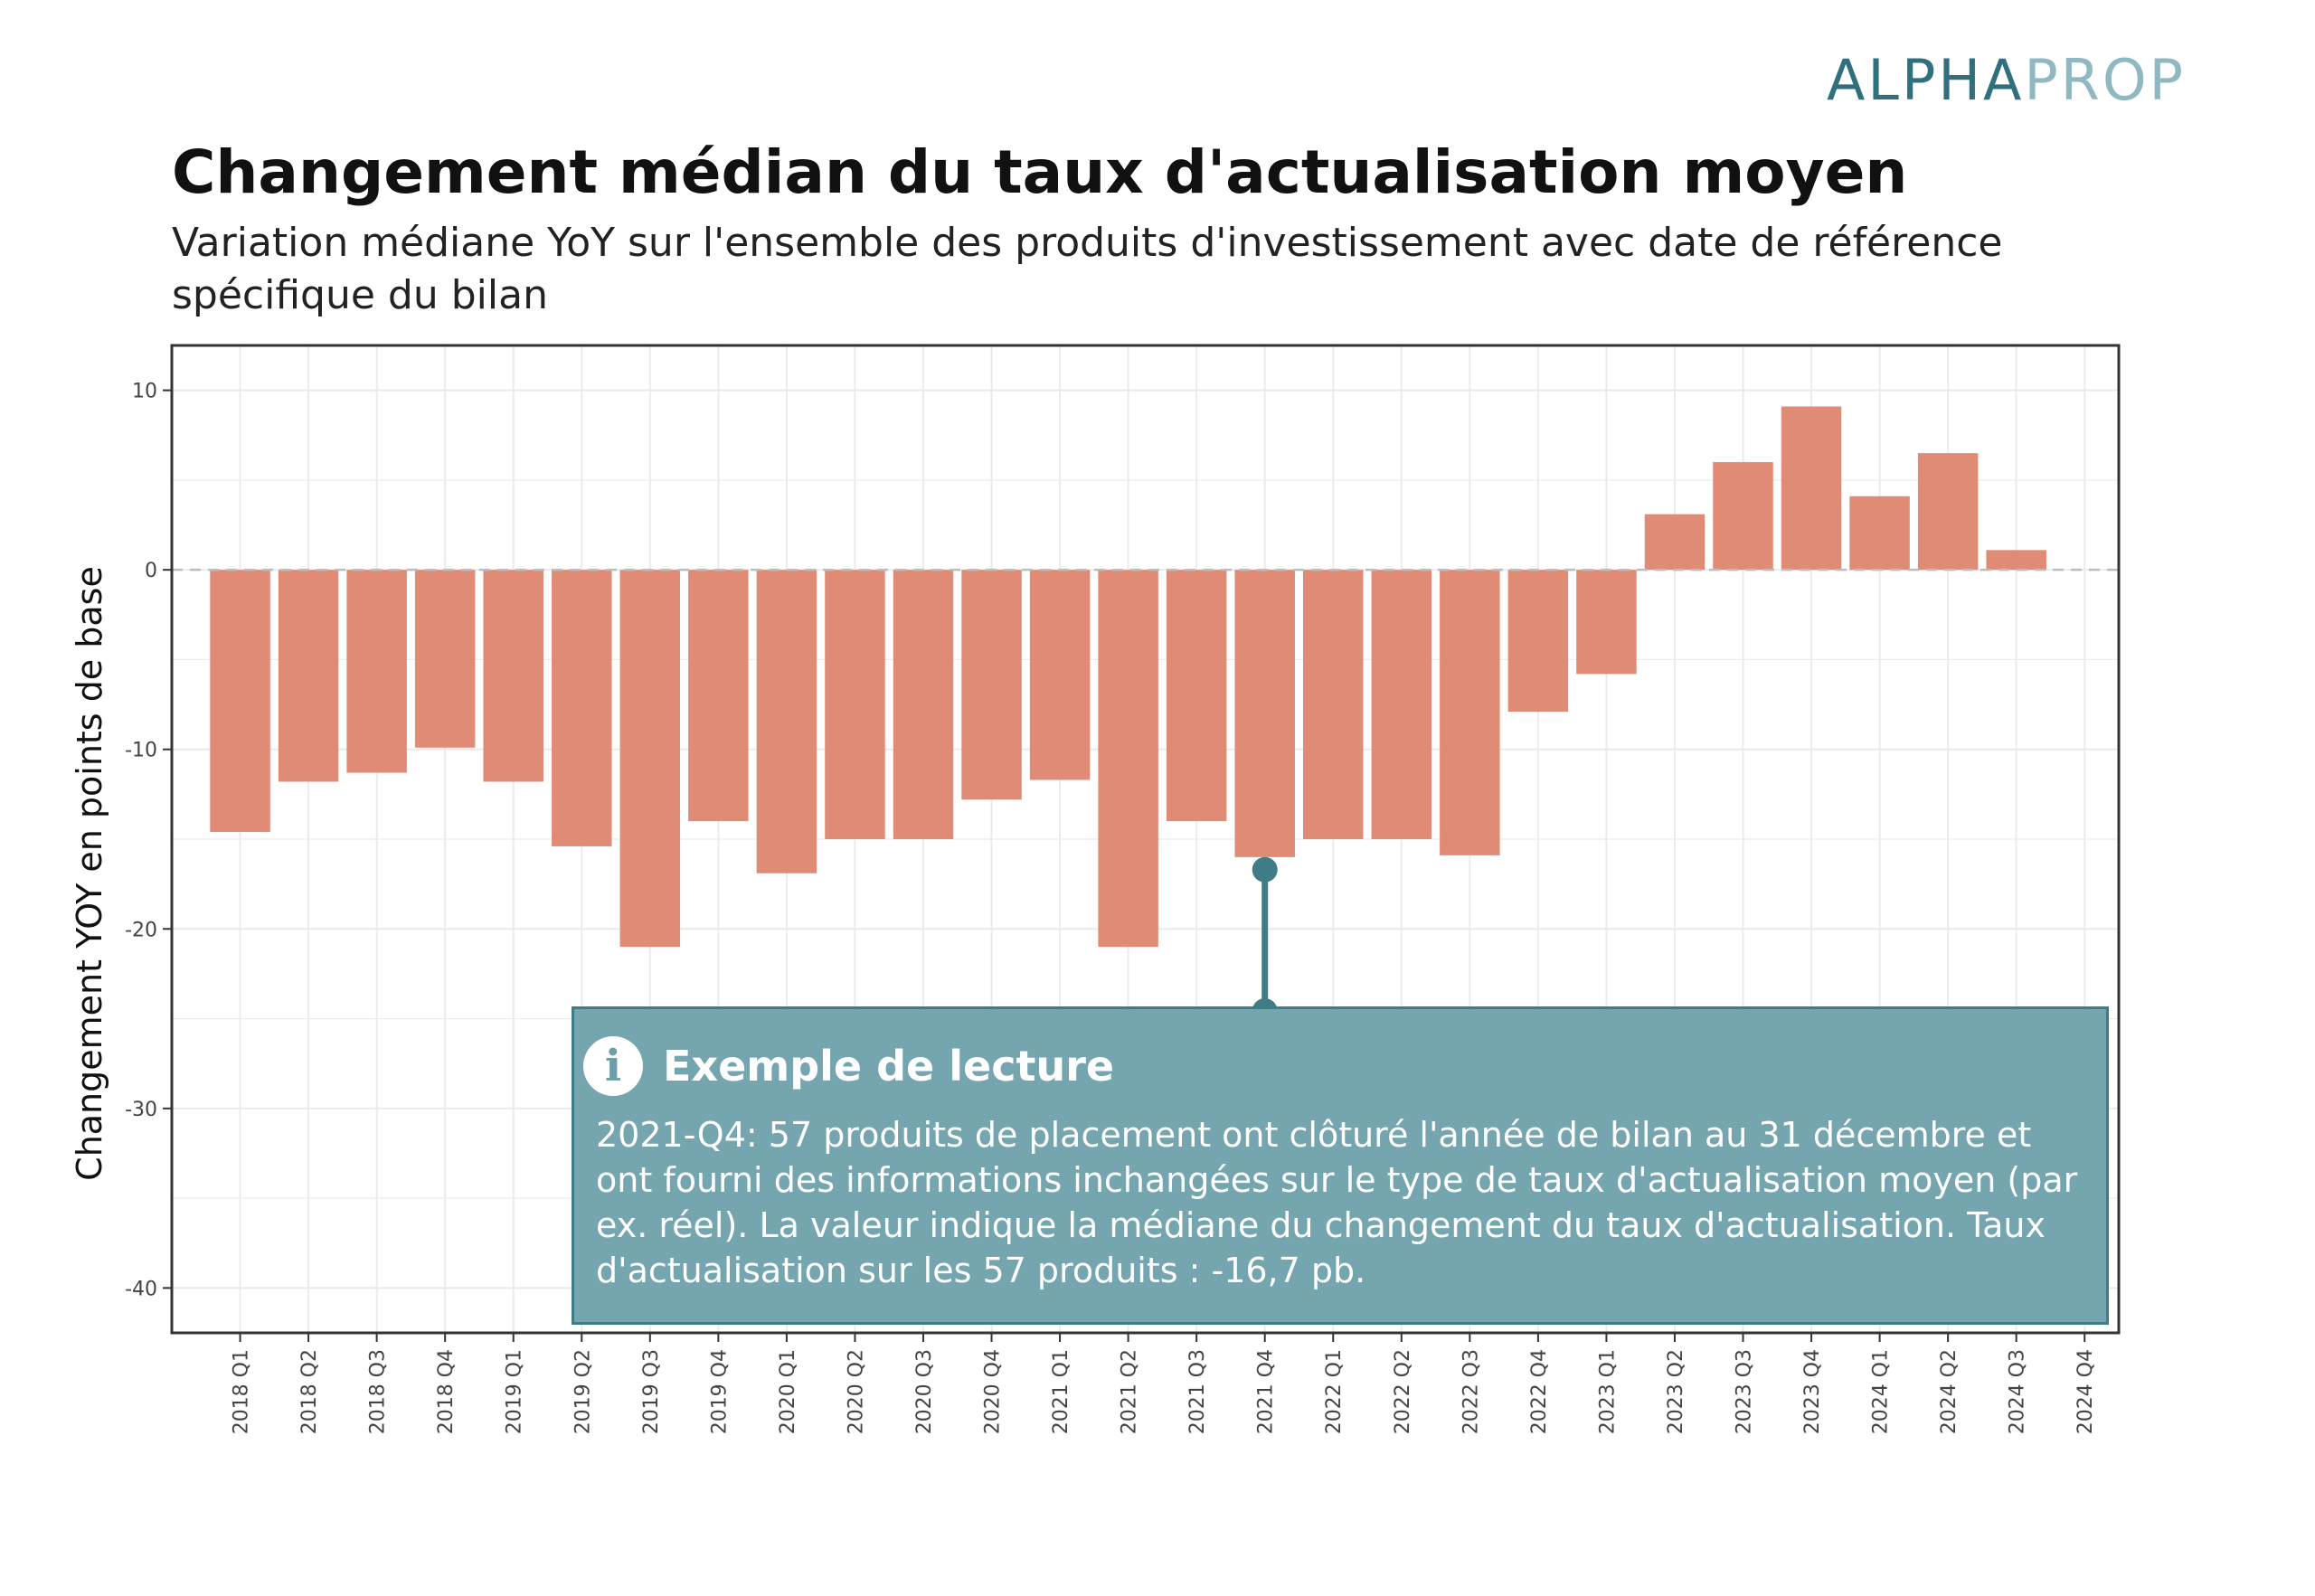 This screenshot has width=2315, height=1596. Describe the element at coordinates (1950, 1392) in the screenshot. I see `x-tick-label: 2024 Q2` at that location.